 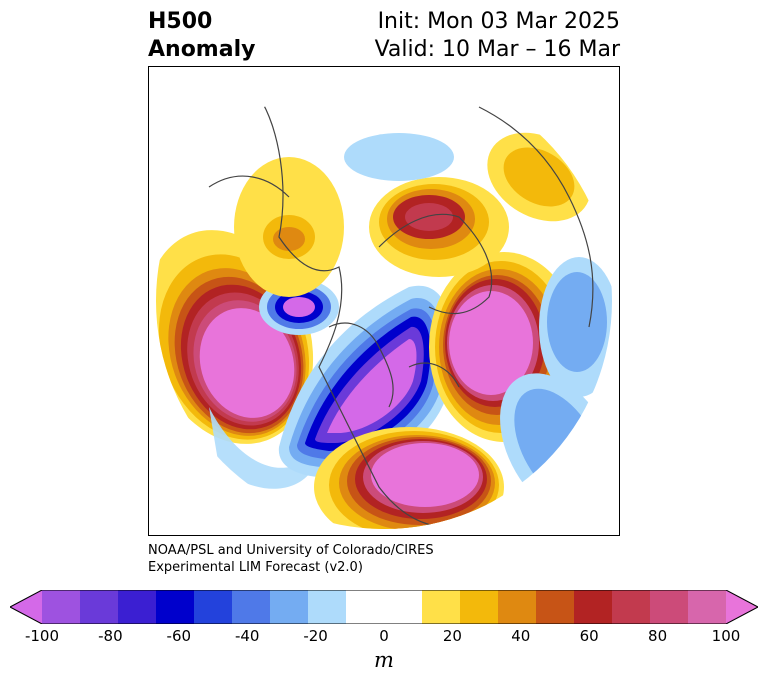 I want to click on colorbar-tick-label: -20, so click(x=315, y=636).